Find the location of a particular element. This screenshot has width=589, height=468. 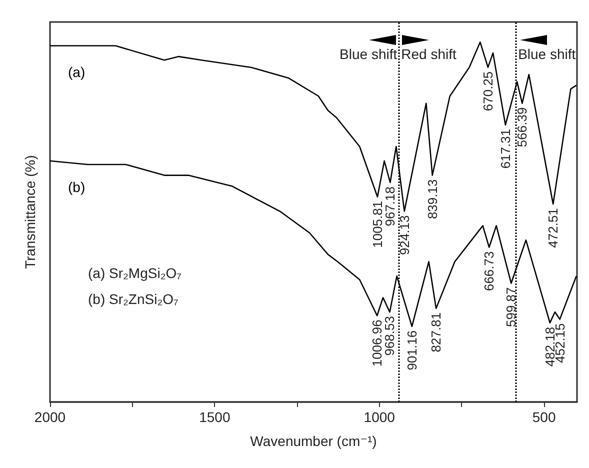

annotation: 566.39 is located at coordinates (522, 127).